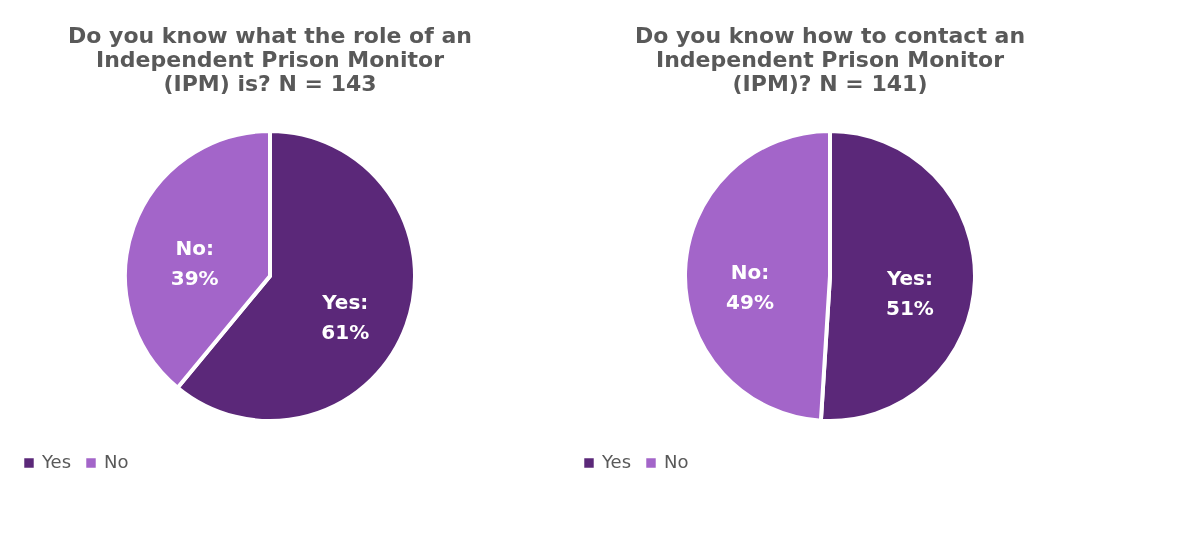 Image resolution: width=1203 pixels, height=558 pixels. What do you see at coordinates (750, 287) in the screenshot?
I see `data-label: No: 49%` at bounding box center [750, 287].